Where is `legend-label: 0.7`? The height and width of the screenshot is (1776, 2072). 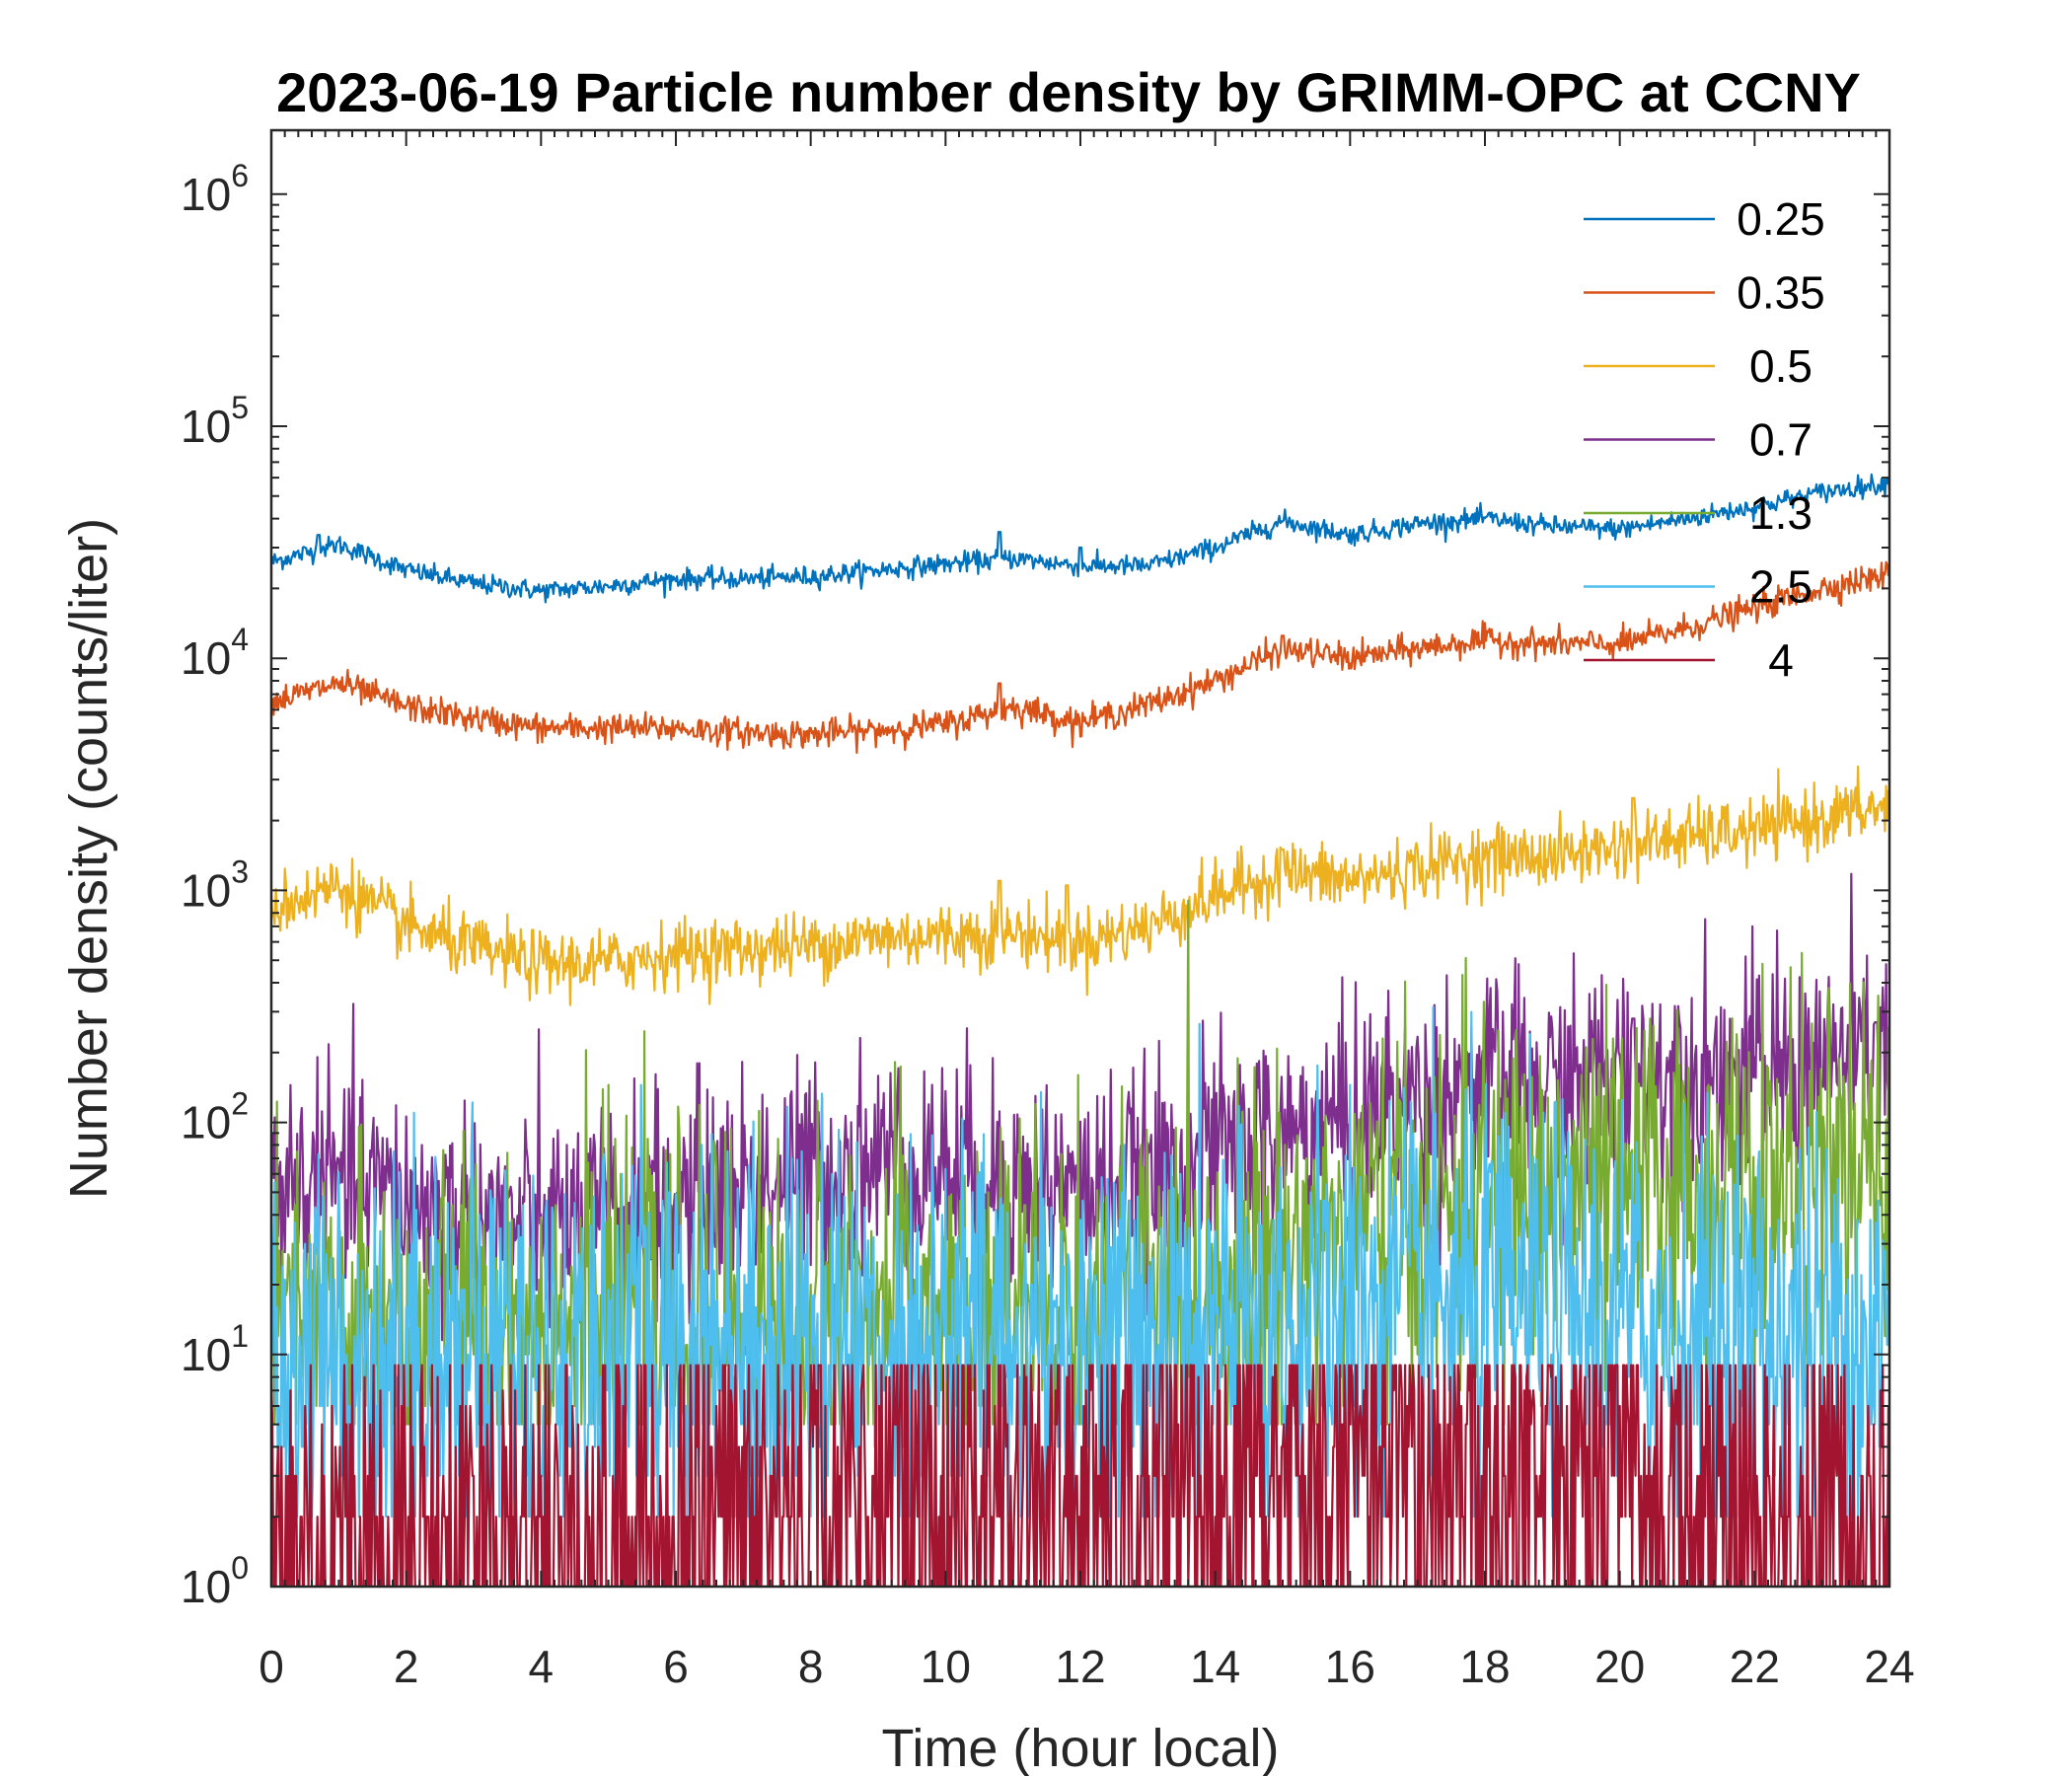
legend-label: 0.7 is located at coordinates (1781, 440).